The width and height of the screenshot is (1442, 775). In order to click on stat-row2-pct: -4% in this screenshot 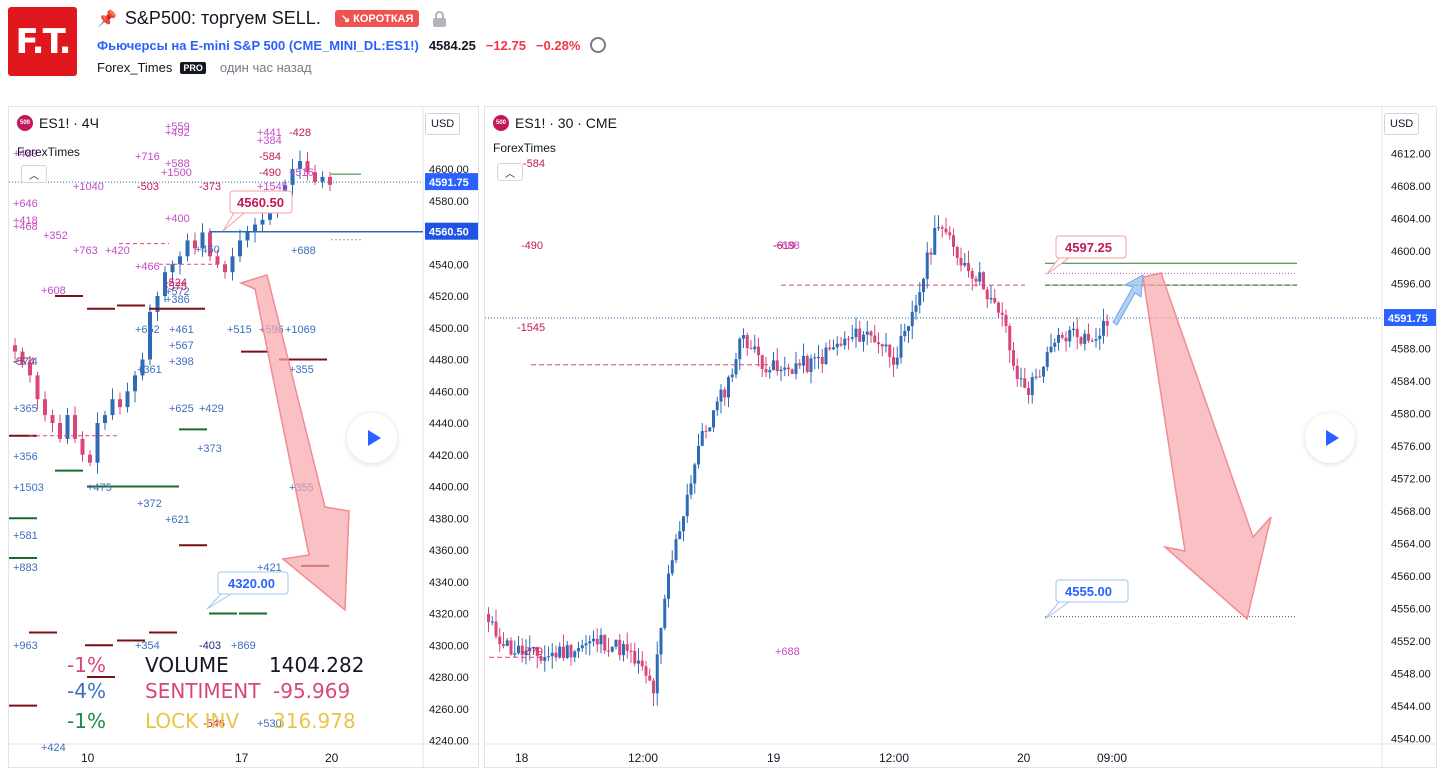, I will do `click(86, 691)`.